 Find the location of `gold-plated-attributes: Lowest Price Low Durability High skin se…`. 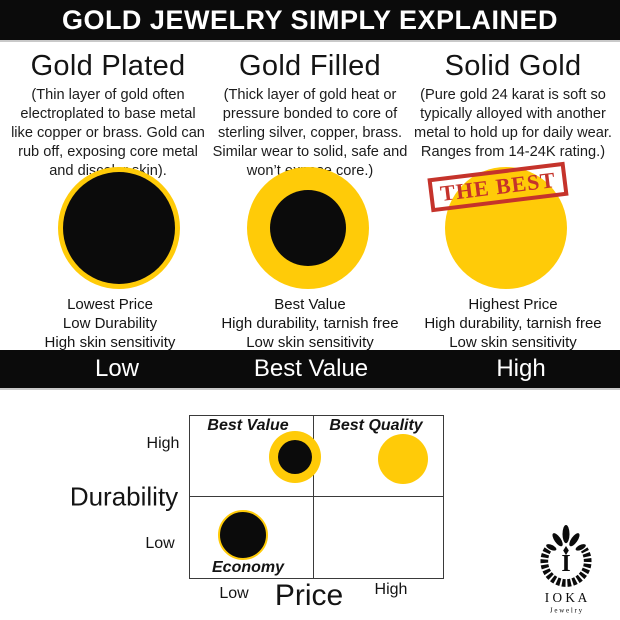

gold-plated-attributes: Lowest Price Low Durability High skin se… is located at coordinates (110, 323).